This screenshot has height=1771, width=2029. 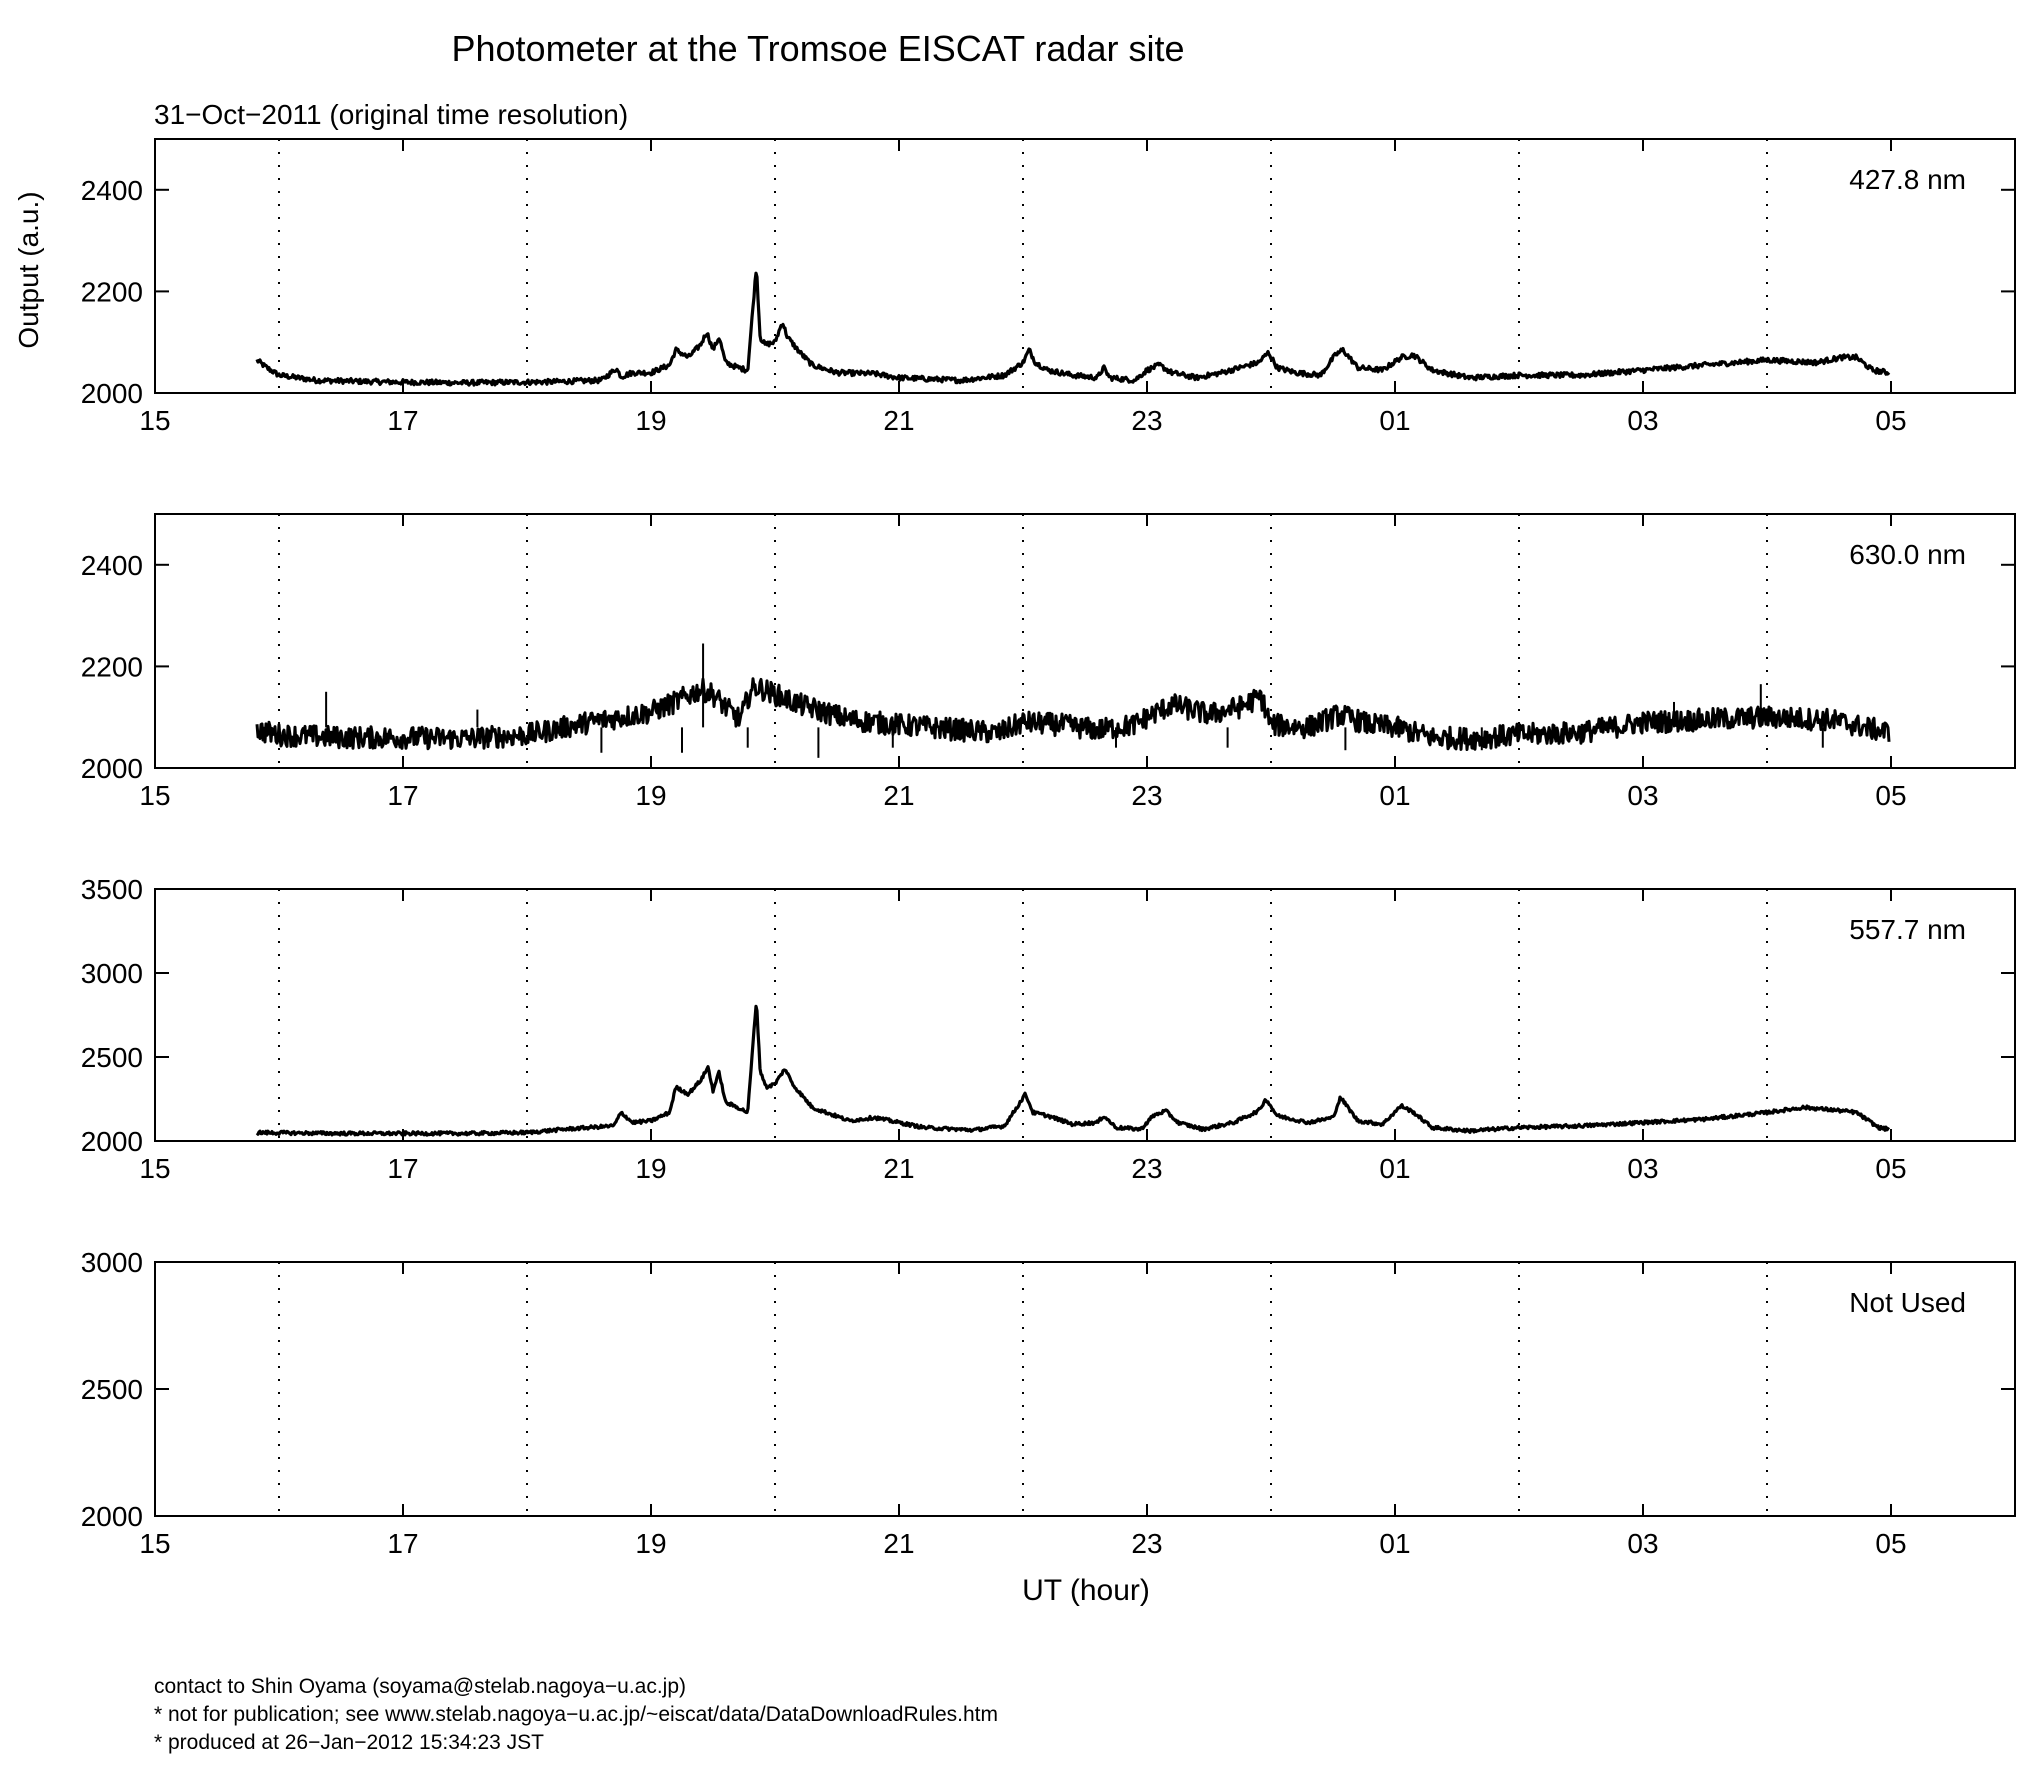 What do you see at coordinates (1907, 179) in the screenshot?
I see `series-label: 427.8 nm` at bounding box center [1907, 179].